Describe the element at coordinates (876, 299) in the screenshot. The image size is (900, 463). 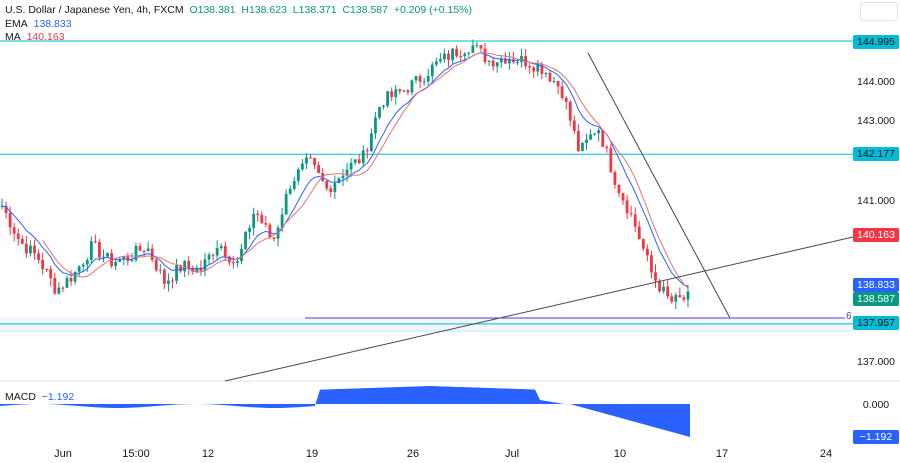
I see `last-price-tag: 138.587` at that location.